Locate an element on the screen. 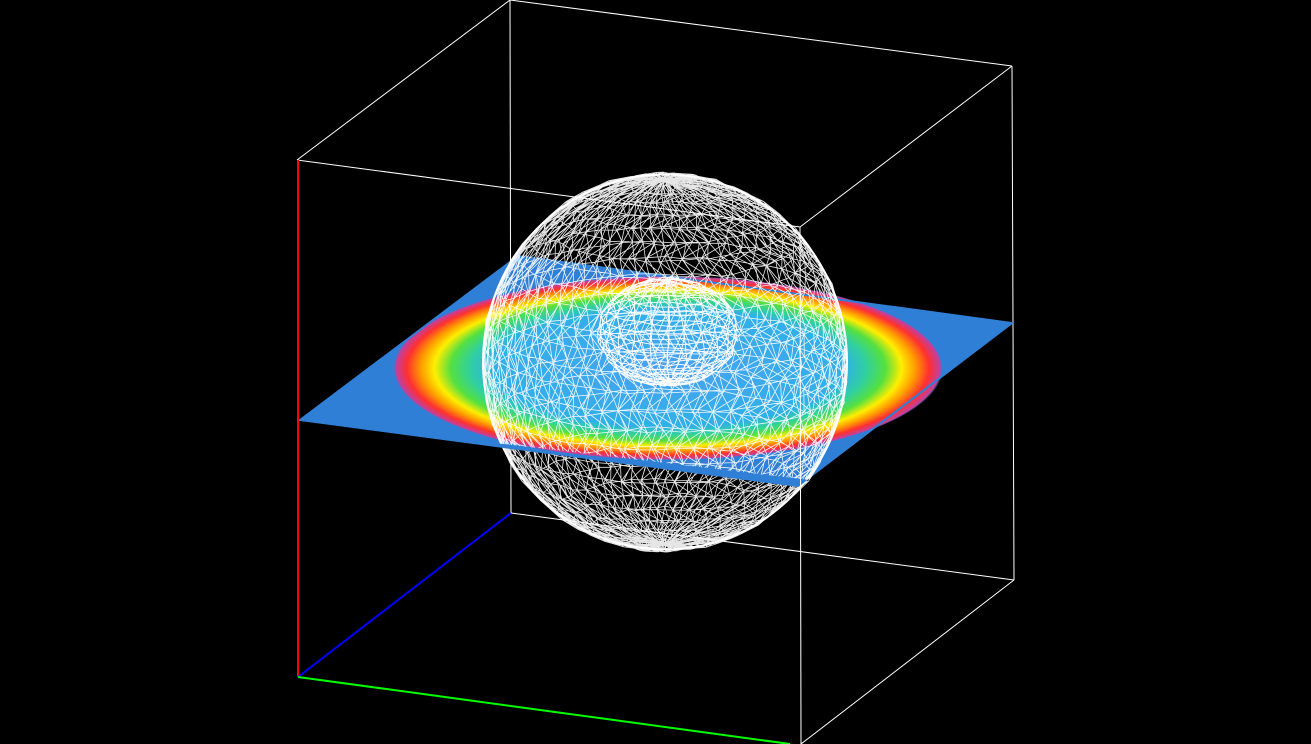 This screenshot has width=1311, height=744. y-axis is located at coordinates (404, 595).